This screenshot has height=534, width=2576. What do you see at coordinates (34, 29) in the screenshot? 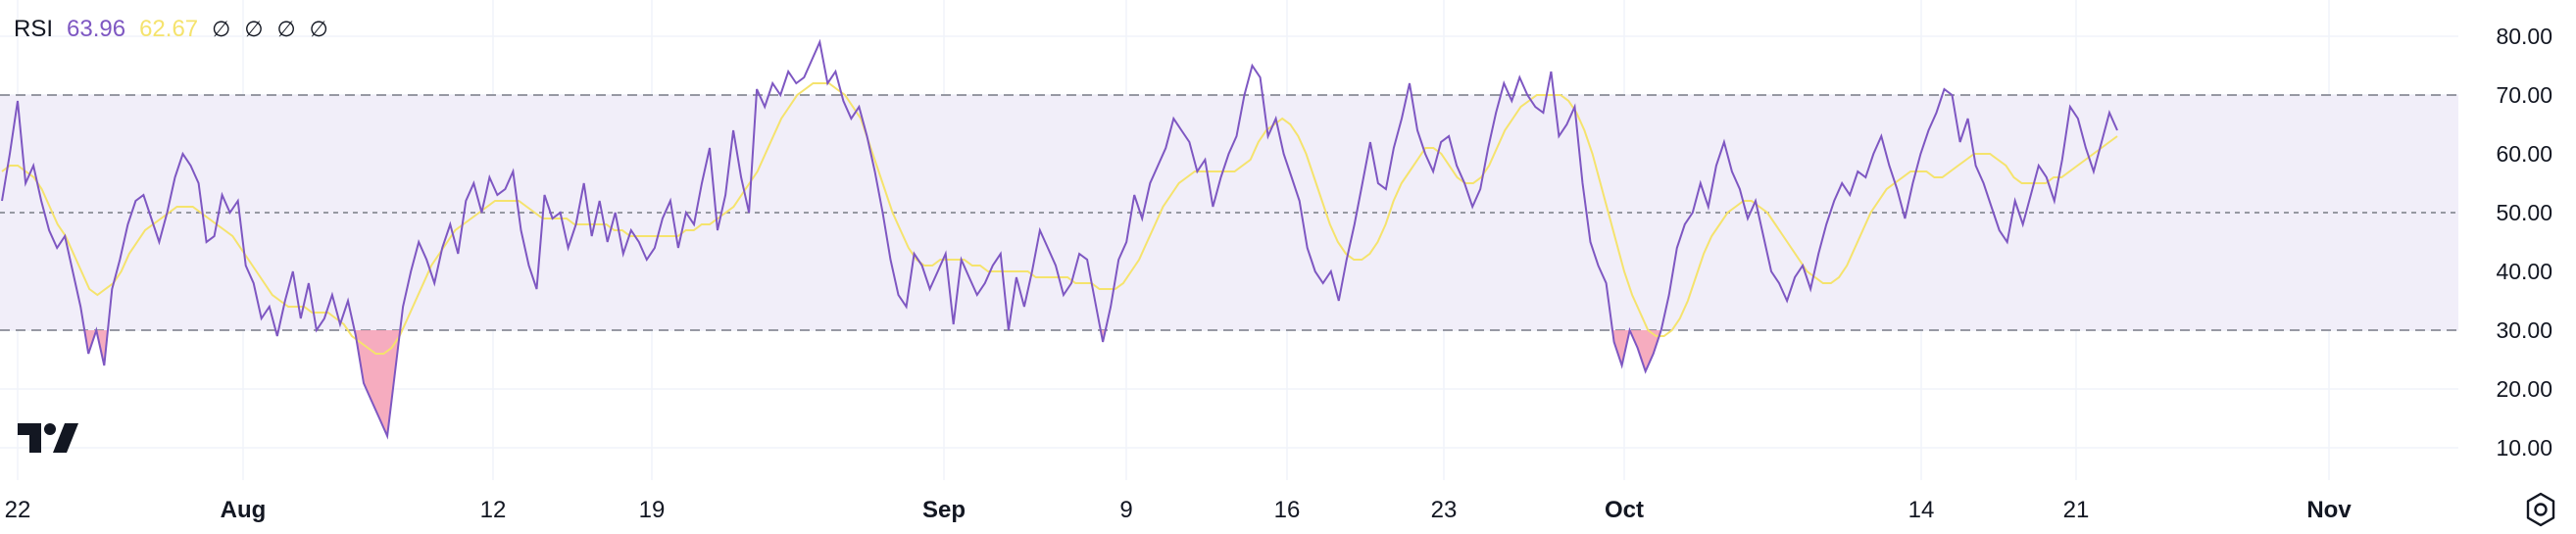
I see `indicator-name: RSI` at bounding box center [34, 29].